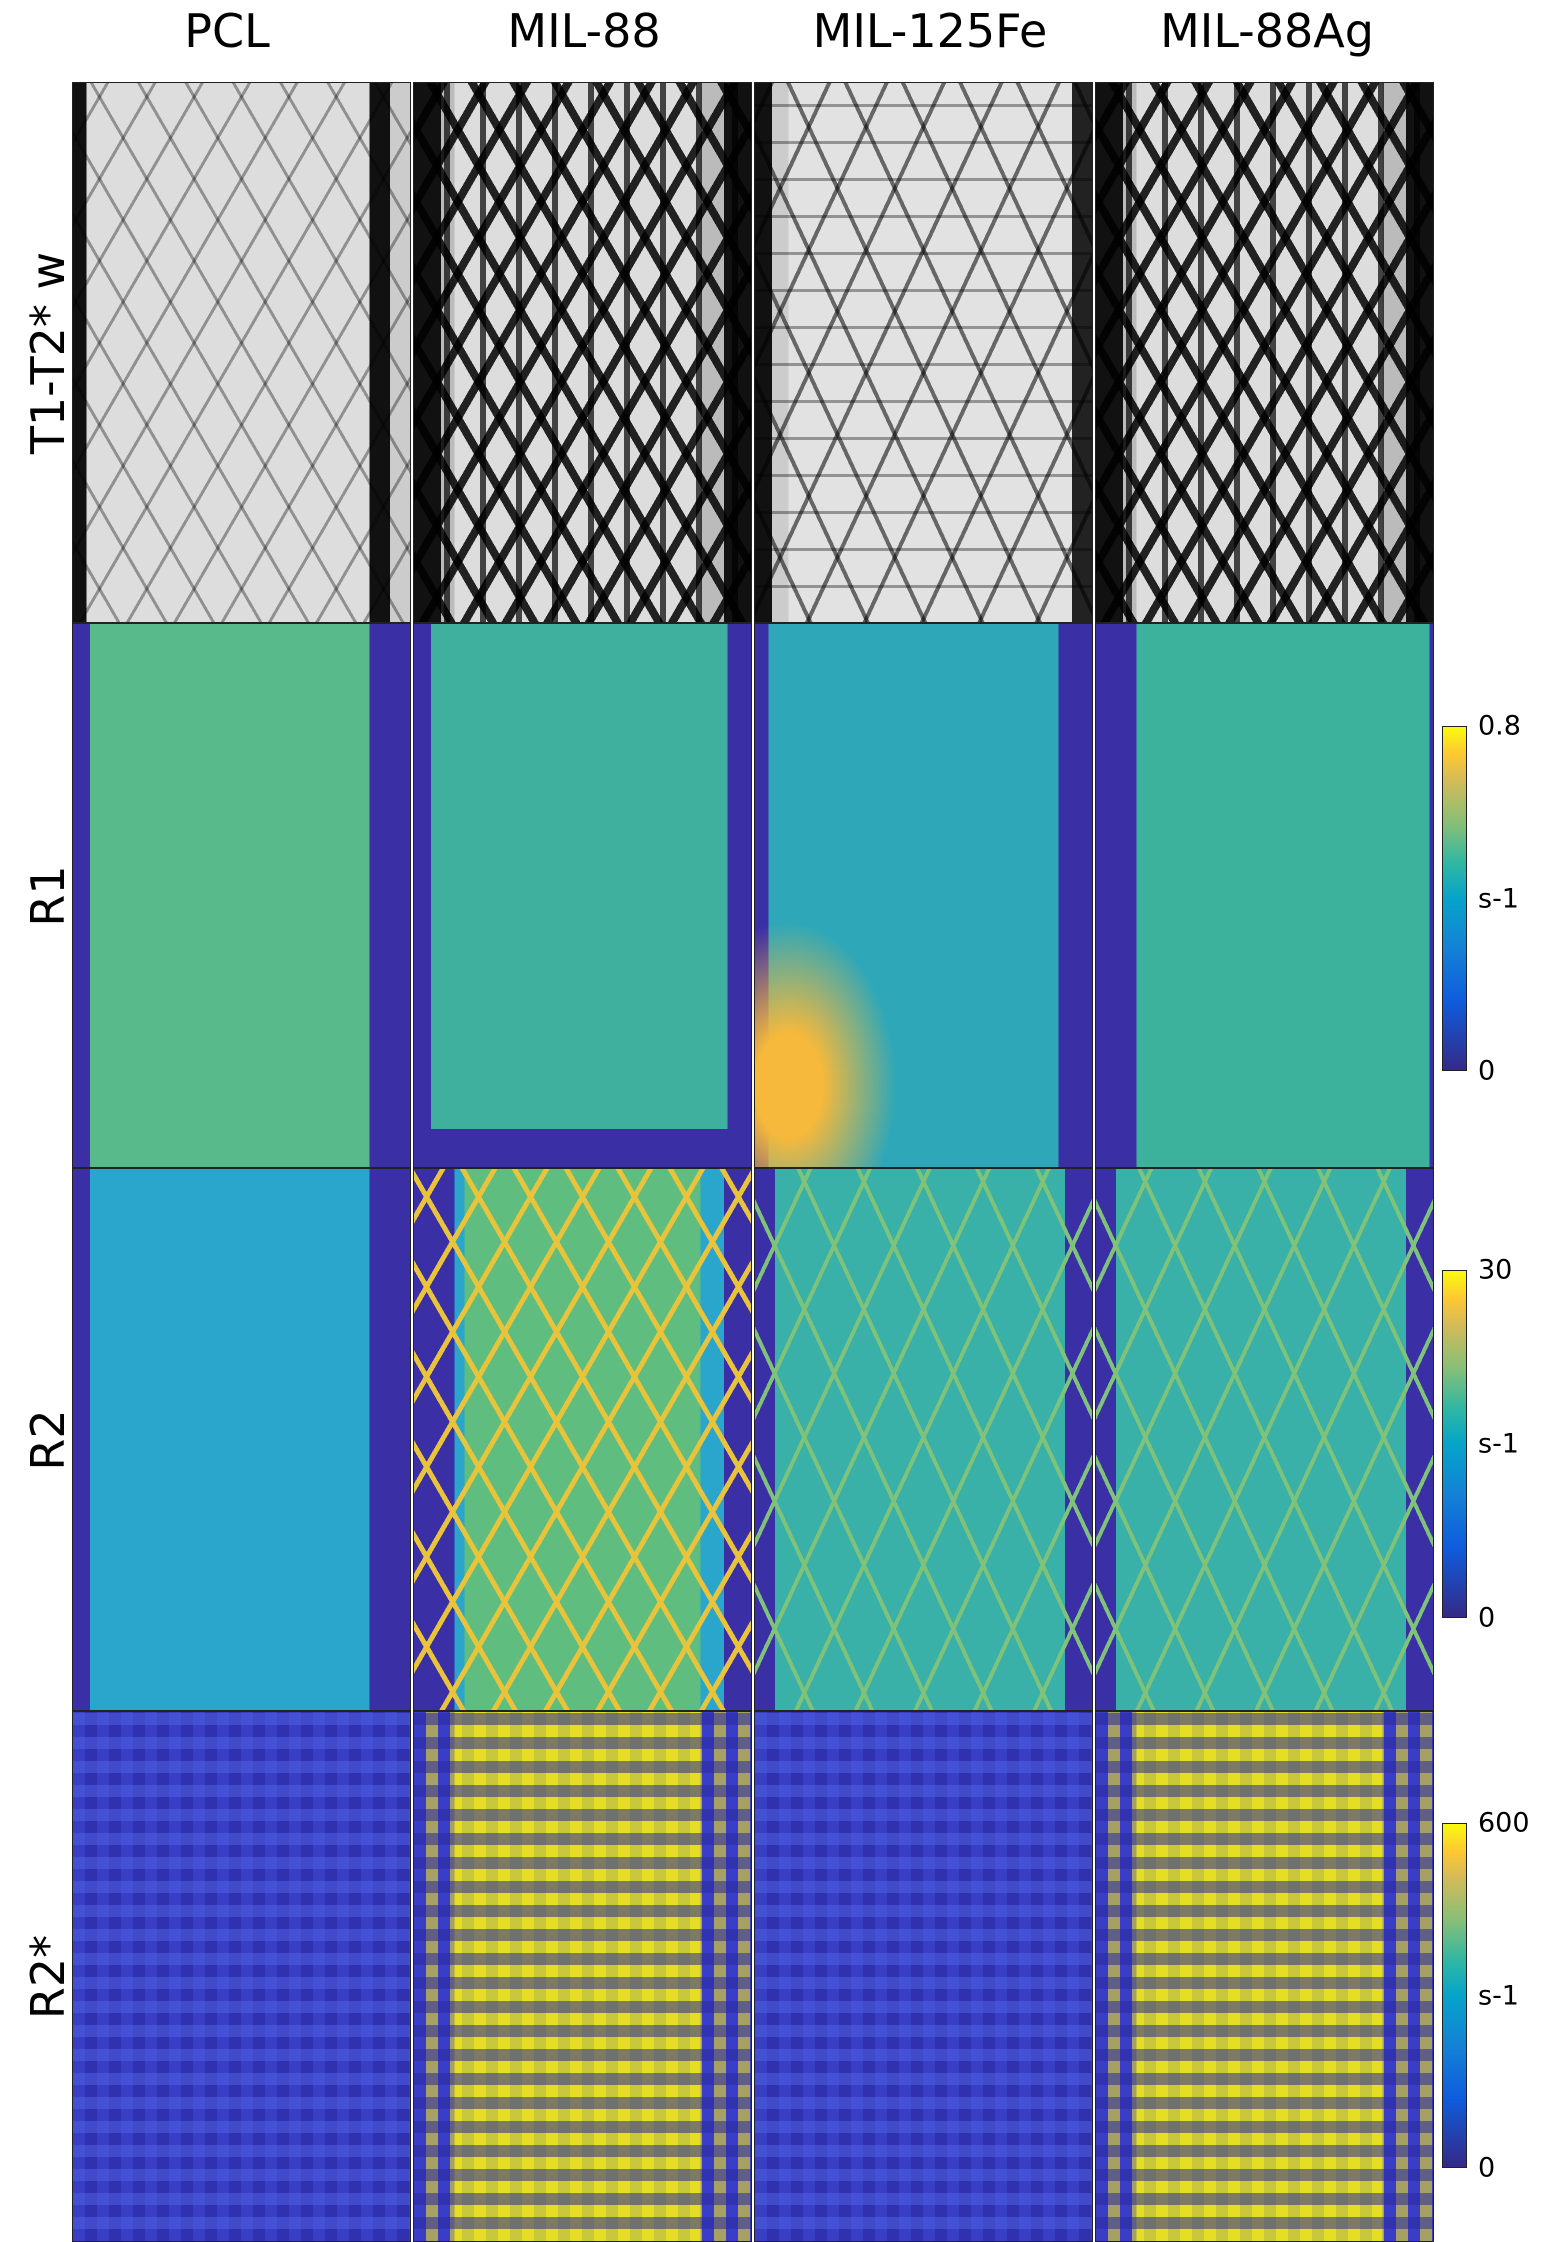 The height and width of the screenshot is (2242, 1550). Describe the element at coordinates (48, 1976) in the screenshot. I see `row-label: R2*` at that location.